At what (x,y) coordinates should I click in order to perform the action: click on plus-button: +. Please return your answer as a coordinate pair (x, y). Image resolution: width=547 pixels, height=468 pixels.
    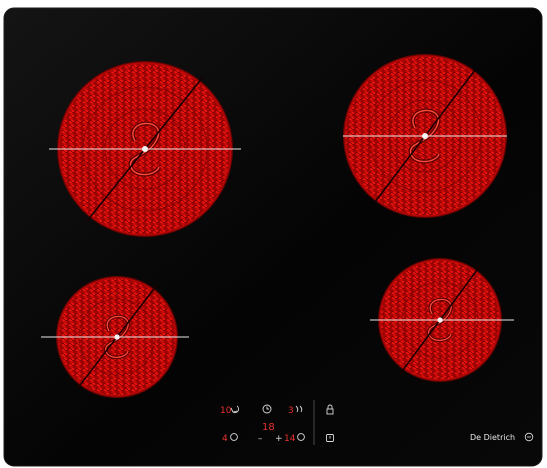
    Looking at the image, I should click on (279, 439).